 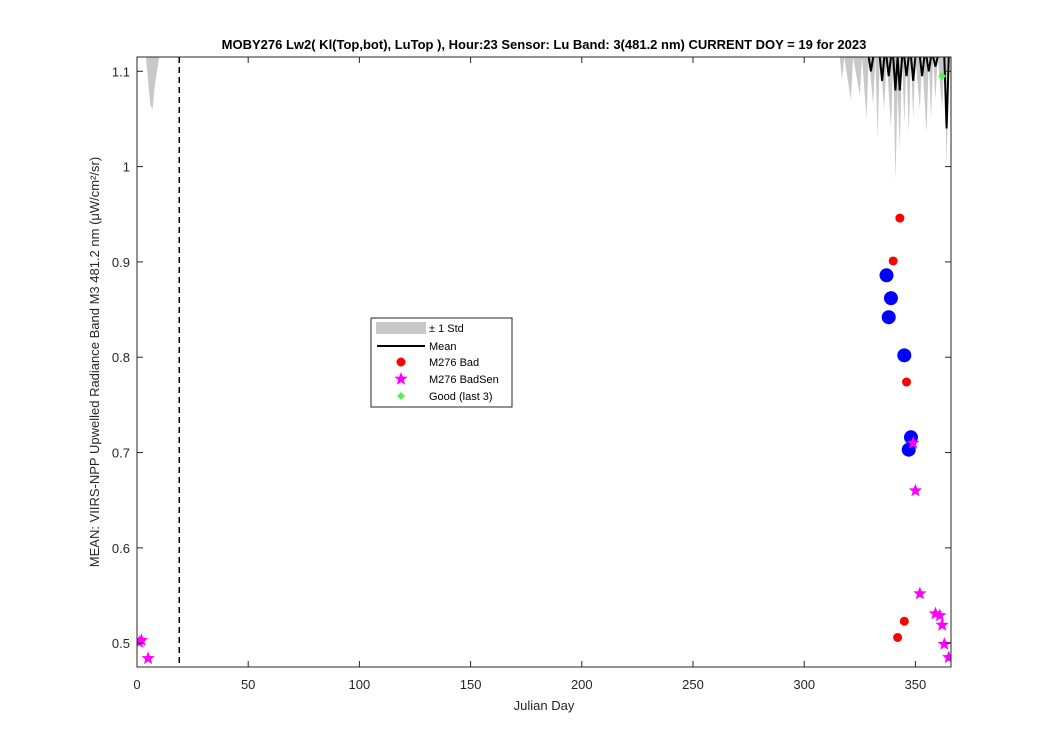 What do you see at coordinates (121, 357) in the screenshot?
I see `y-tick-label: 0.8` at bounding box center [121, 357].